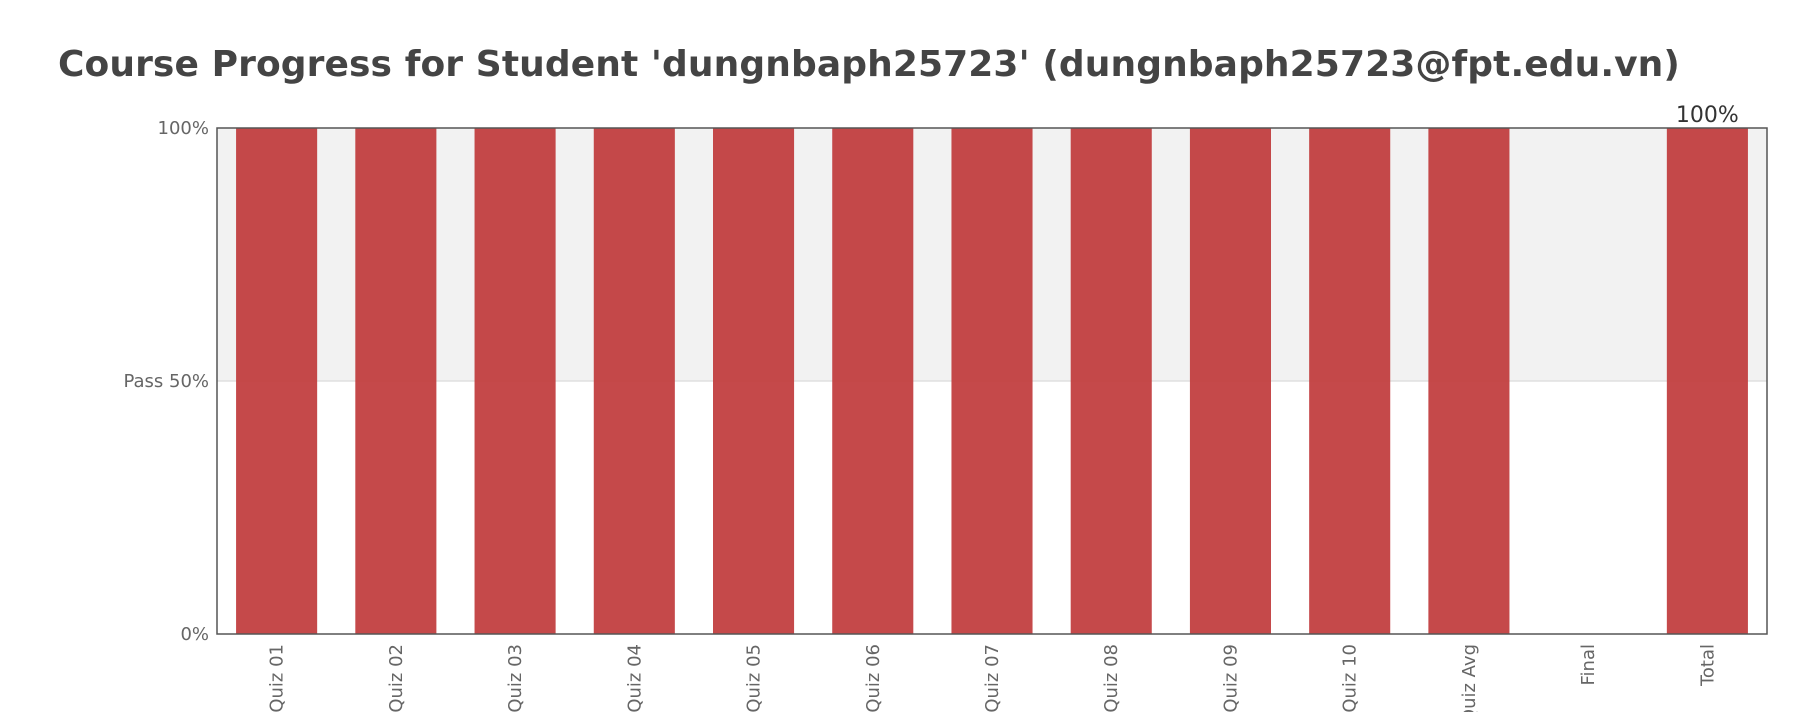 This screenshot has width=1807, height=712. What do you see at coordinates (166, 381) in the screenshot?
I see `y-tick-label: Pass 50%` at bounding box center [166, 381].